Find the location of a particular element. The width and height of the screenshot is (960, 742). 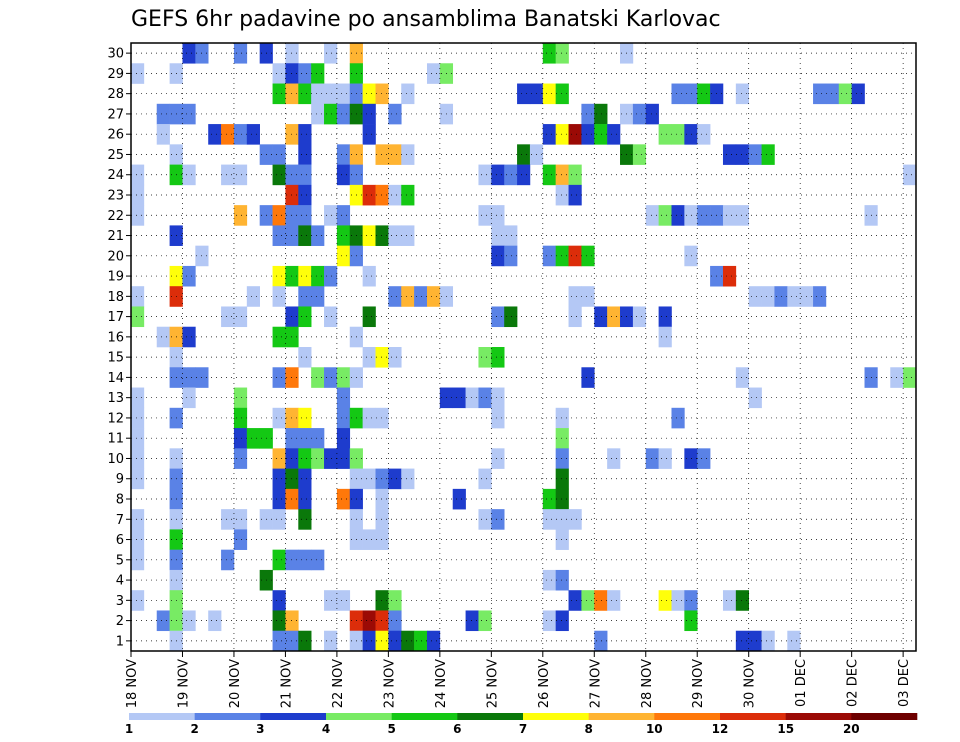

x-tick-label: 22 NOV is located at coordinates (338, 683).